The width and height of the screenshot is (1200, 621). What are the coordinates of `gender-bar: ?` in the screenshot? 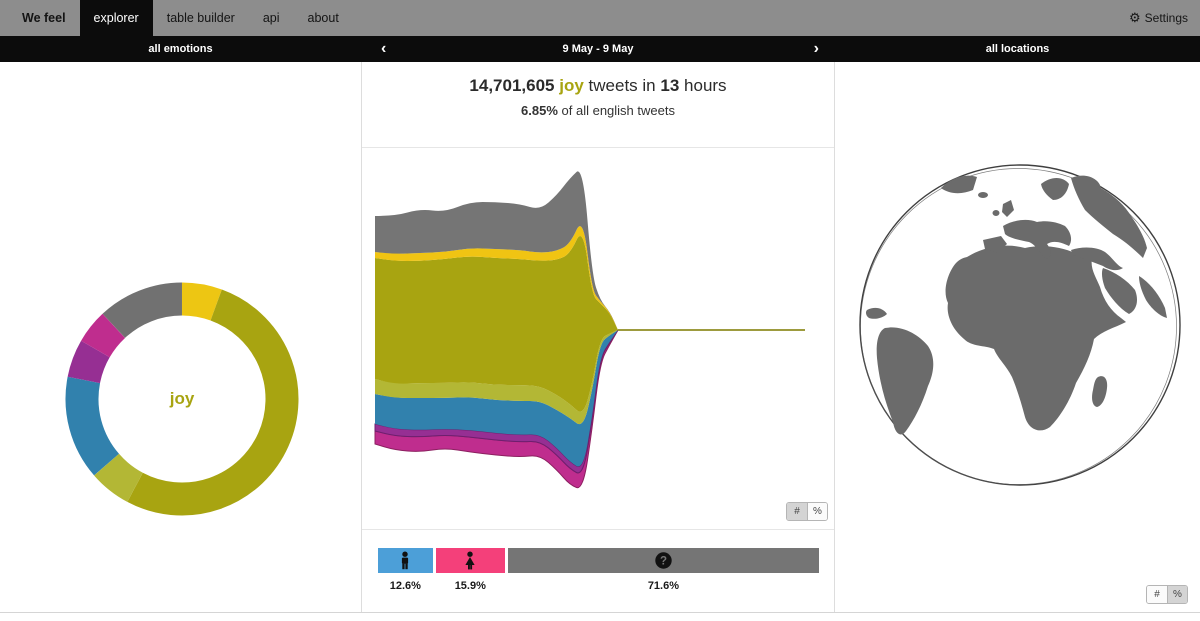 It's located at (598, 560).